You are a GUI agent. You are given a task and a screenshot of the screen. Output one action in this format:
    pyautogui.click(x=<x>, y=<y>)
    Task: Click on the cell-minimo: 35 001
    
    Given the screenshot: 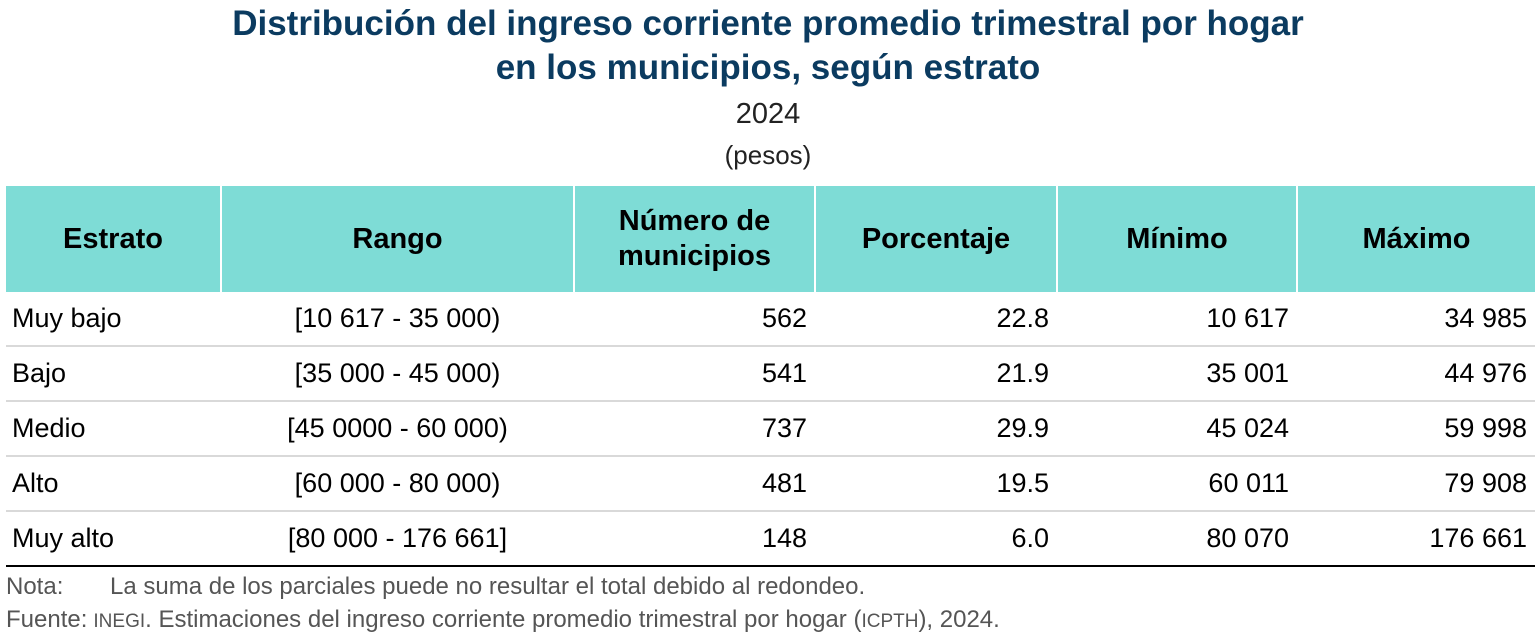 What is the action you would take?
    pyautogui.click(x=1177, y=373)
    